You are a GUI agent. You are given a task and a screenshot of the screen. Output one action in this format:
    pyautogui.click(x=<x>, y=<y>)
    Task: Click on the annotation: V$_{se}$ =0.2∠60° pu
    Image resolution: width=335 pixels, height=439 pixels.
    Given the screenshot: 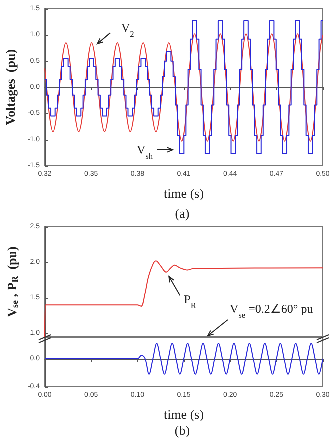 What is the action you would take?
    pyautogui.click(x=272, y=311)
    